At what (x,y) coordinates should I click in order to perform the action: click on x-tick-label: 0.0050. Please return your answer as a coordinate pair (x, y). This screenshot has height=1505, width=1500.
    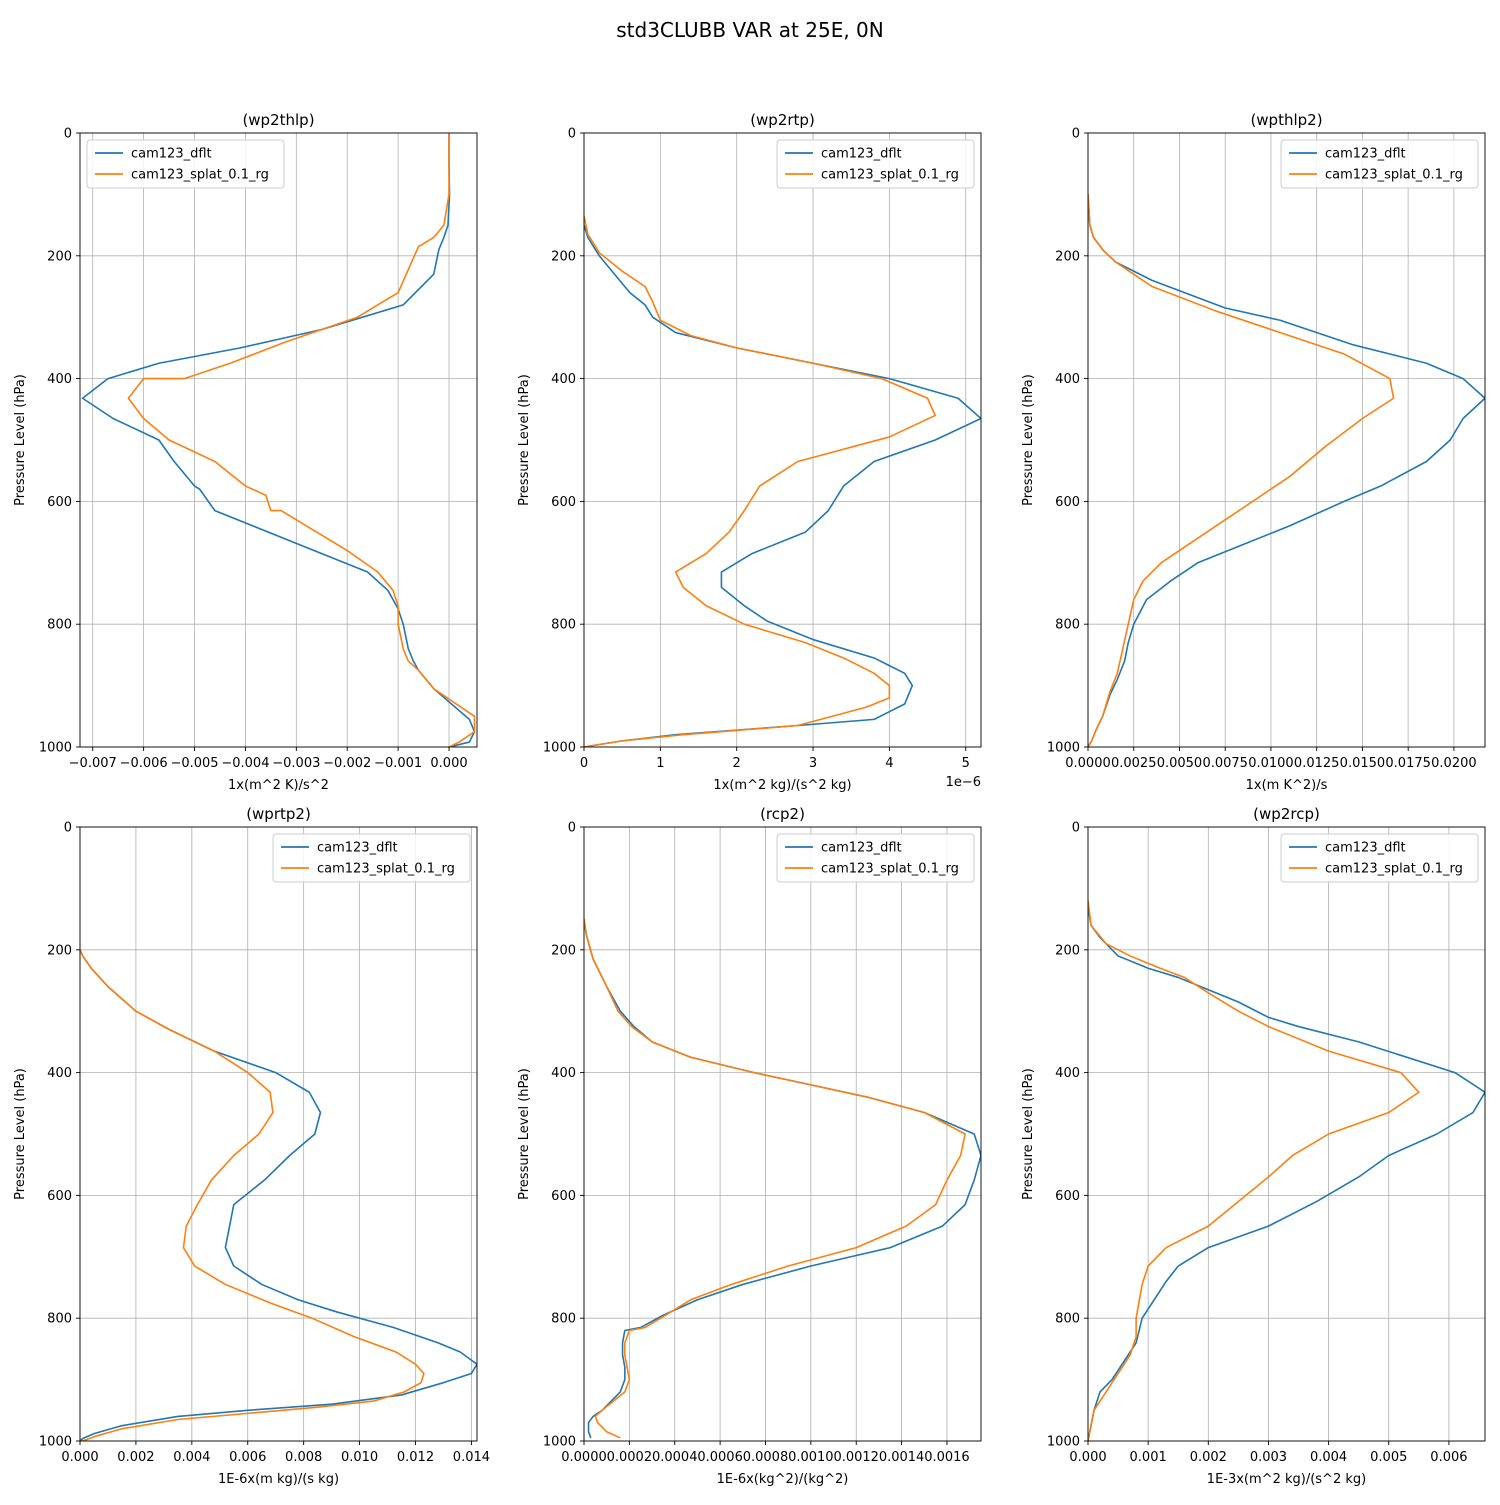
    Looking at the image, I should click on (1180, 763).